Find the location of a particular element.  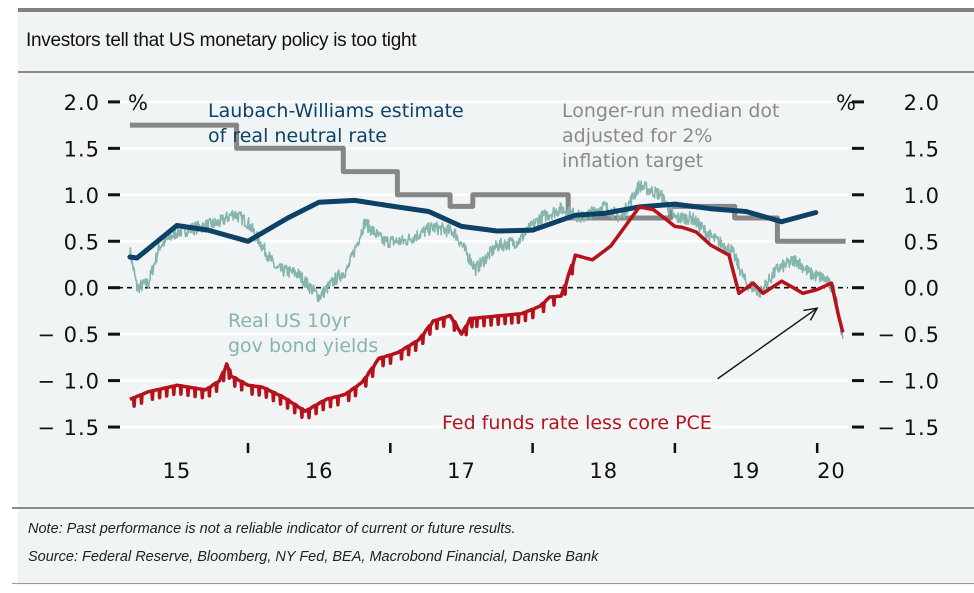

y-tick-label-right: 0.0 is located at coordinates (922, 289).